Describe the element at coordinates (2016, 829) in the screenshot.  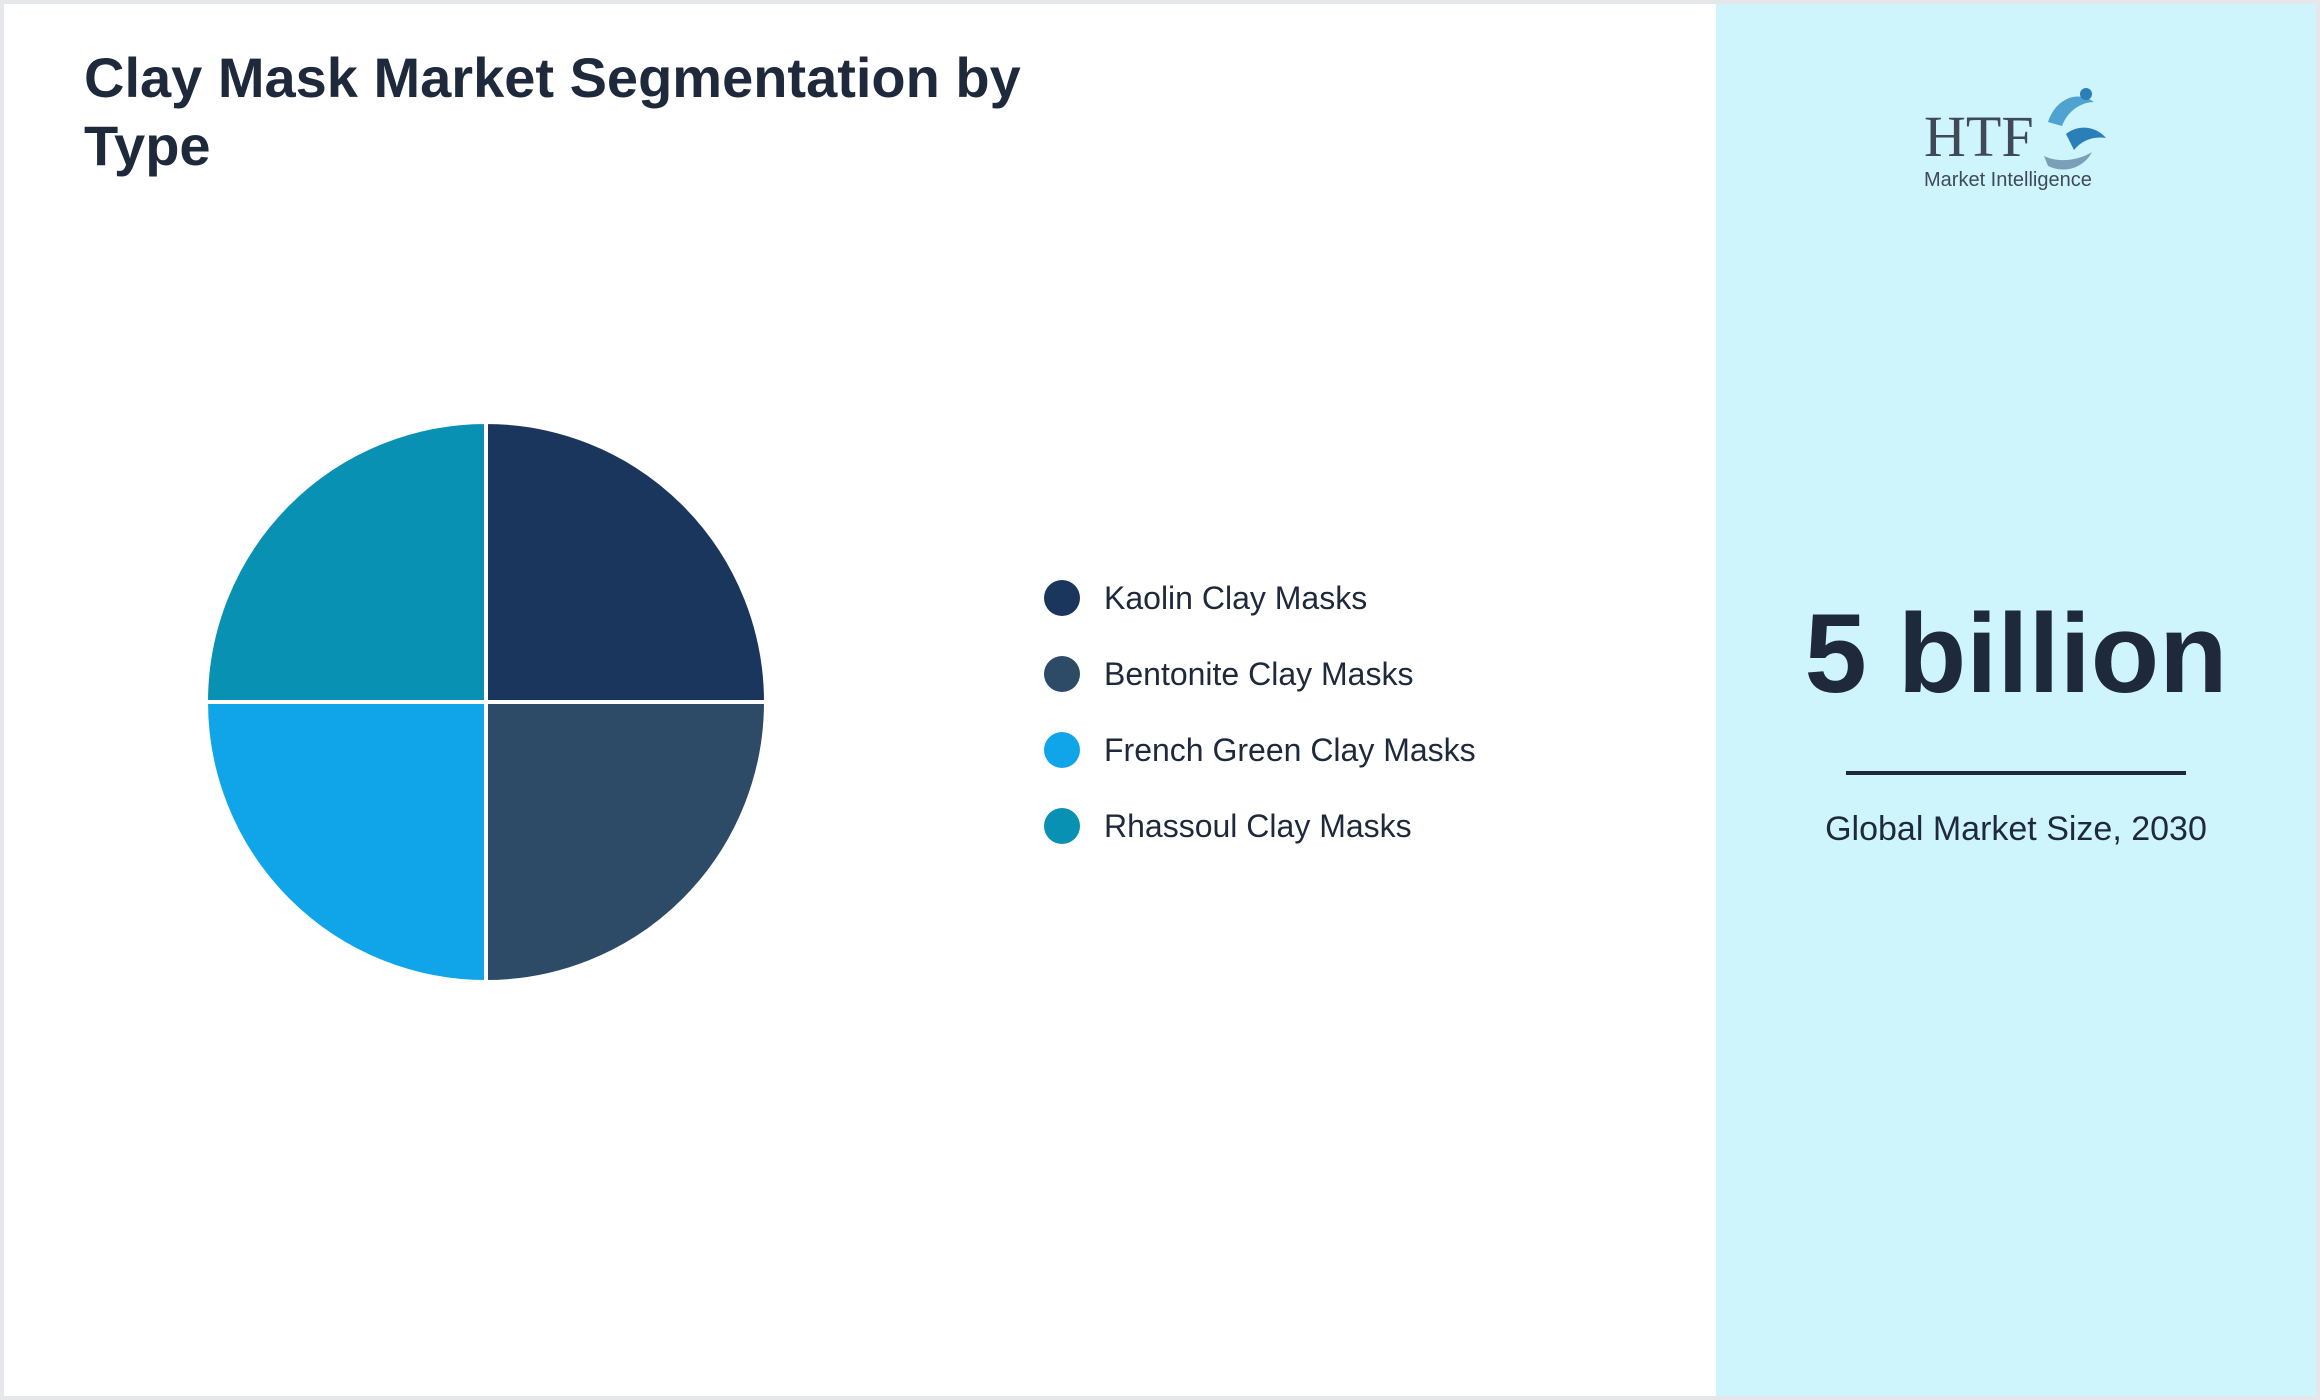
I see `market-size-caption: Global Market Size, 2030` at that location.